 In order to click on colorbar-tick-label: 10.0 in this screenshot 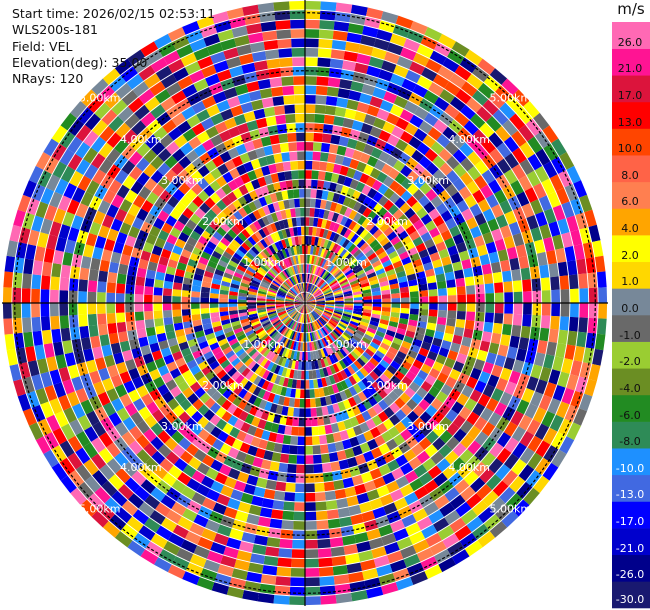, I will do `click(630, 149)`.